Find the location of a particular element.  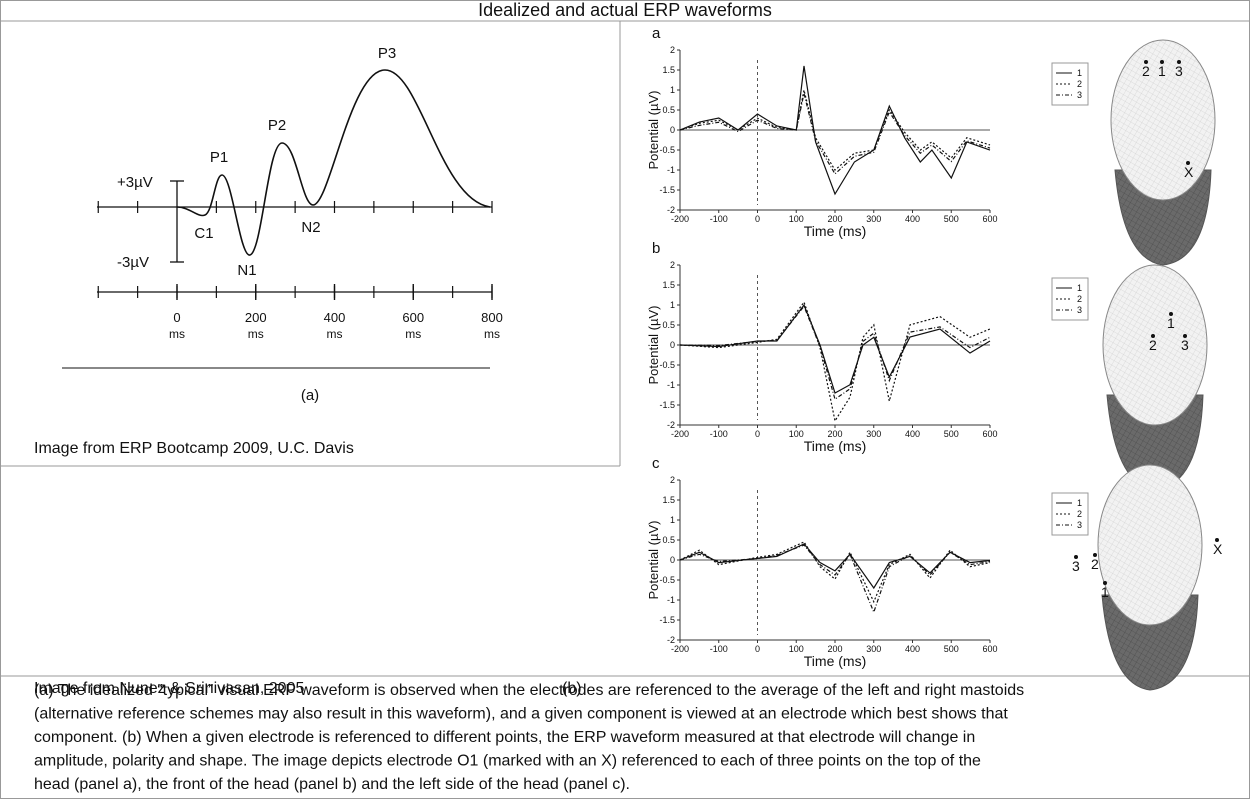

x-axis-label: Time (ms) is located at coordinates (835, 661).